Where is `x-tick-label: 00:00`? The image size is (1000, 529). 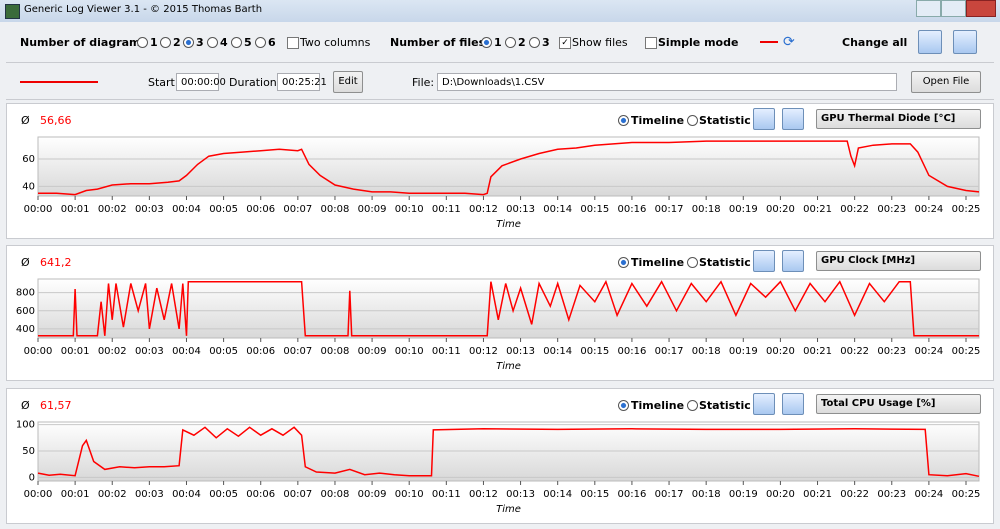 x-tick-label: 00:00 is located at coordinates (38, 351).